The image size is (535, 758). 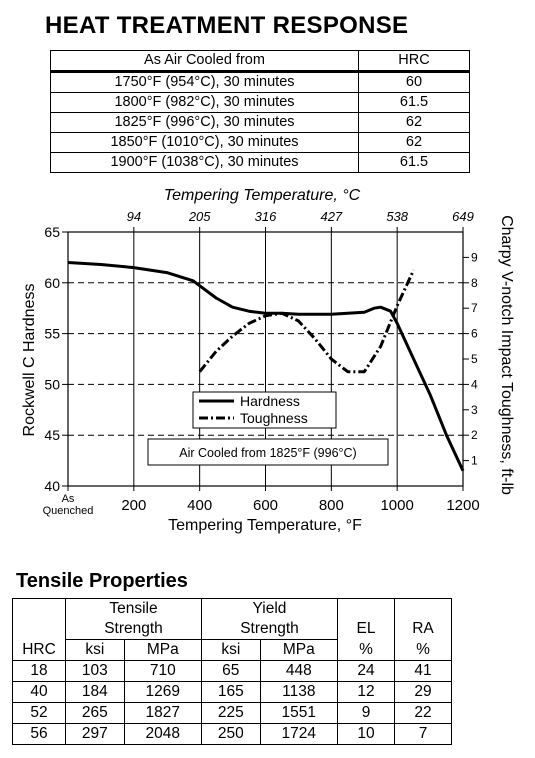 I want to click on x-tick-label: 200, so click(x=133, y=505).